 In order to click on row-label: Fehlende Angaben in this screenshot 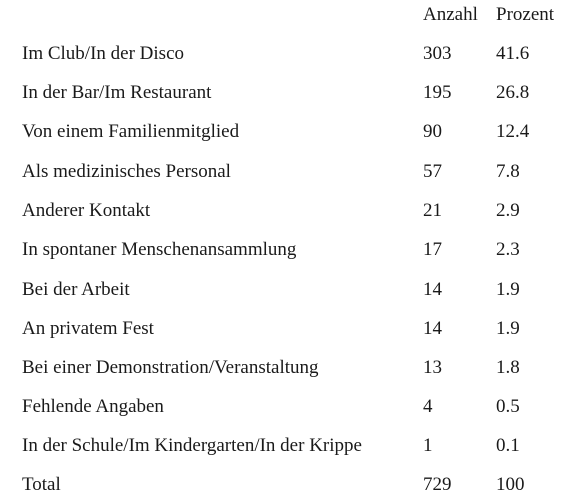, I will do `click(93, 406)`.